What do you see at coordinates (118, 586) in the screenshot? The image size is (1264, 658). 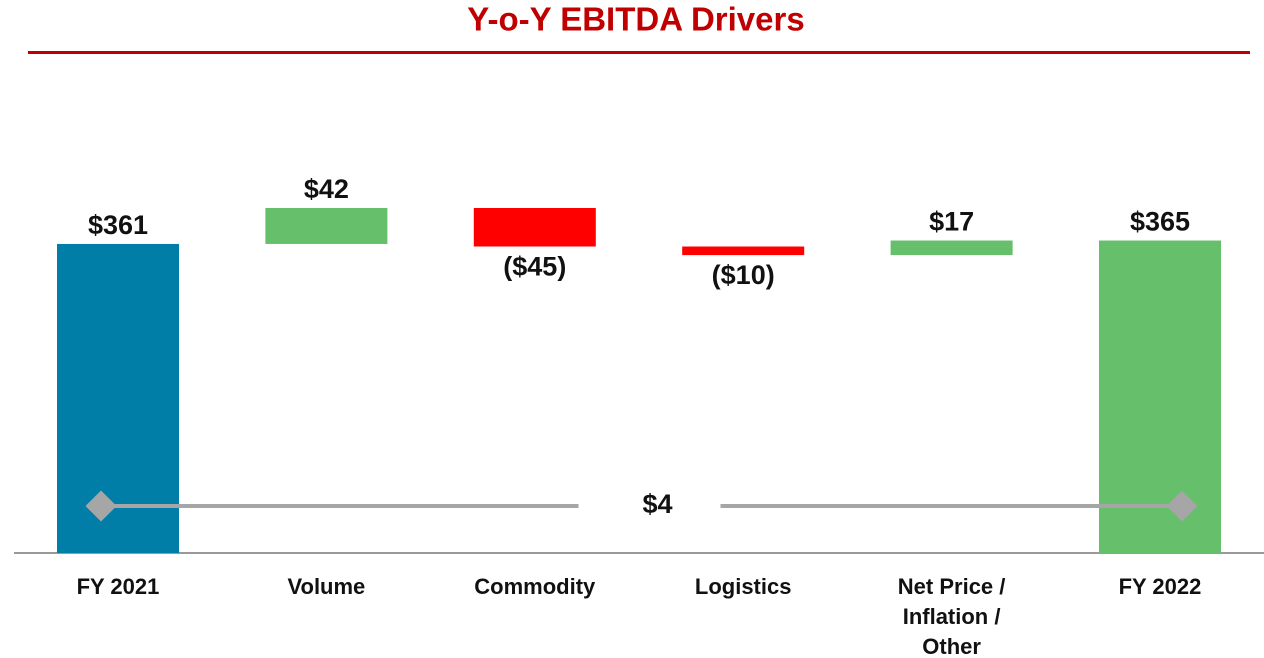 I see `category-label: FY 2021` at bounding box center [118, 586].